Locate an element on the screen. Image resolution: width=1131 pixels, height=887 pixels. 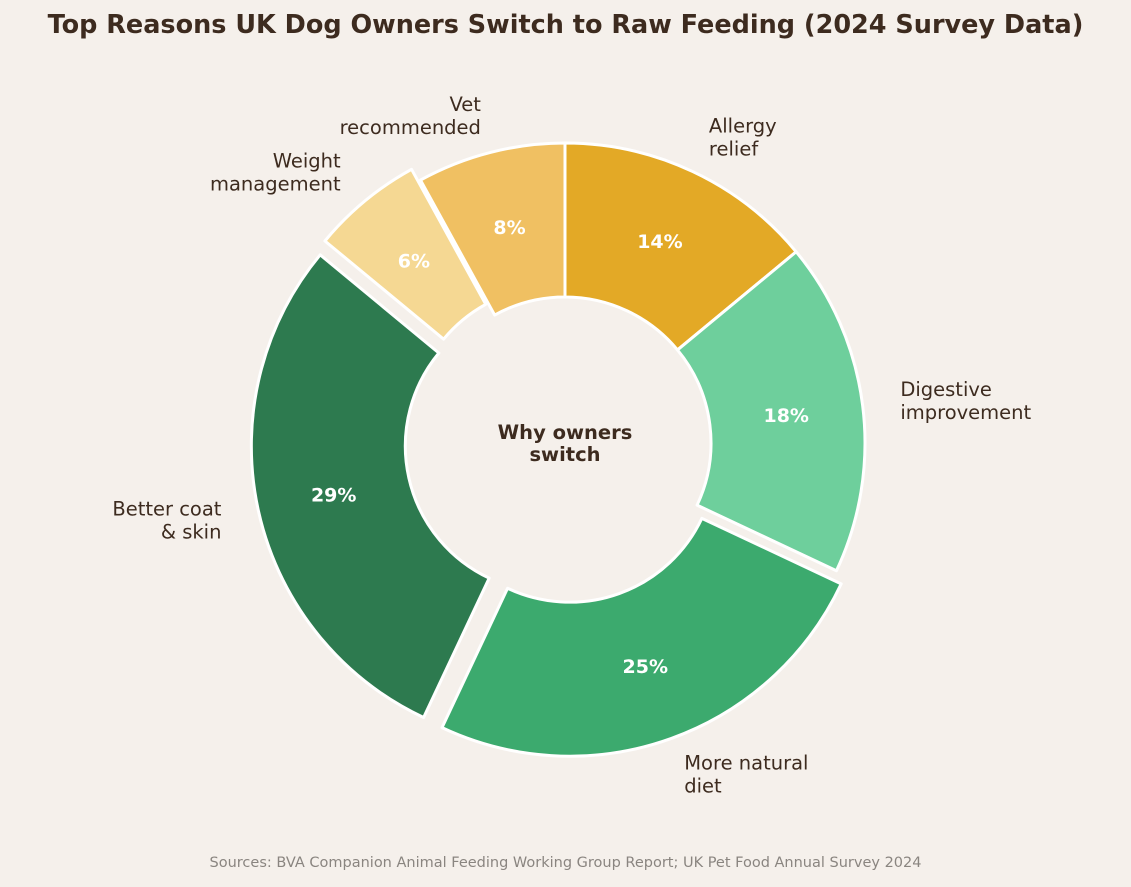
pct-label: 14% is located at coordinates (659, 242).